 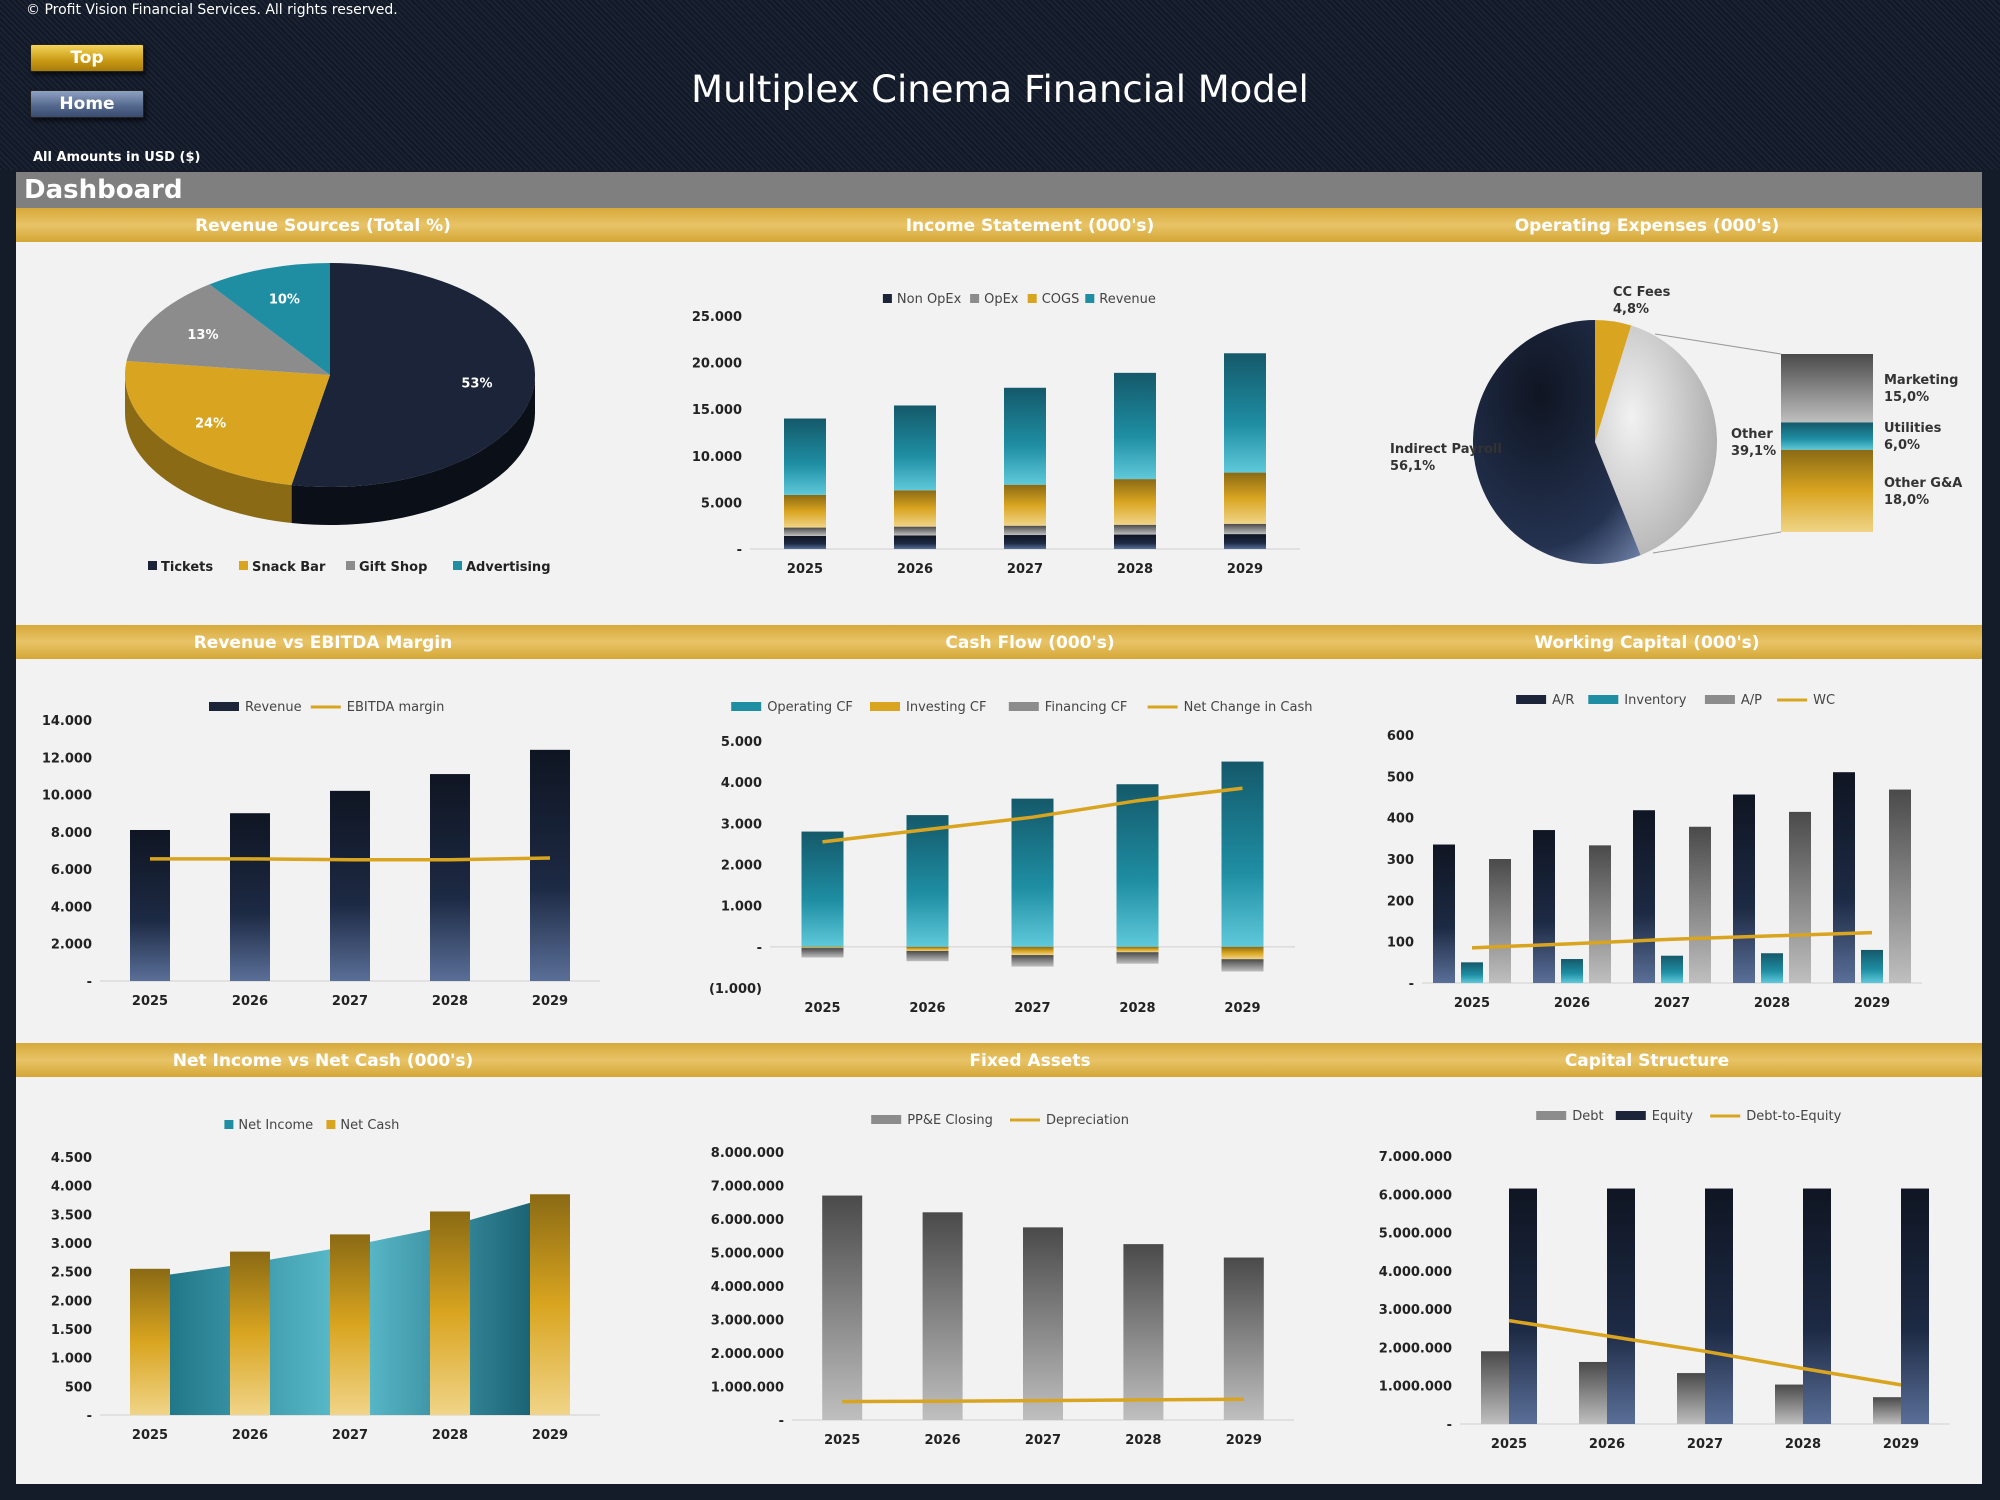 I want to click on income-legend-label: Non OpEx, so click(x=929, y=299).